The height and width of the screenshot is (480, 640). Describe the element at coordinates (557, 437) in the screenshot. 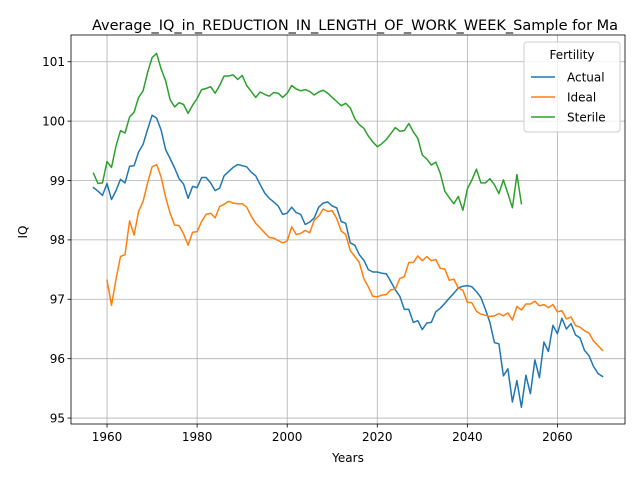

I see `x-tick-label: 2060` at that location.